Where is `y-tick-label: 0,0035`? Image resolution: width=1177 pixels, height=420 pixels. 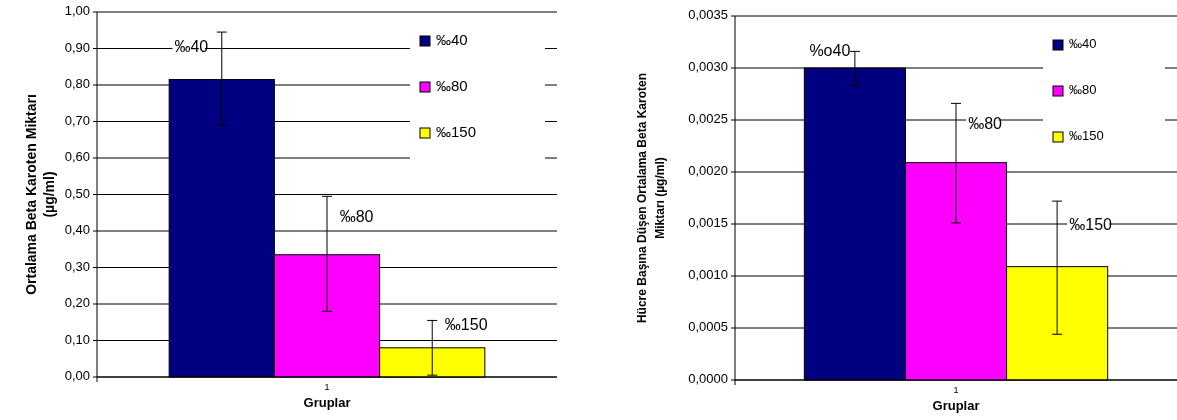 y-tick-label: 0,0035 is located at coordinates (708, 15).